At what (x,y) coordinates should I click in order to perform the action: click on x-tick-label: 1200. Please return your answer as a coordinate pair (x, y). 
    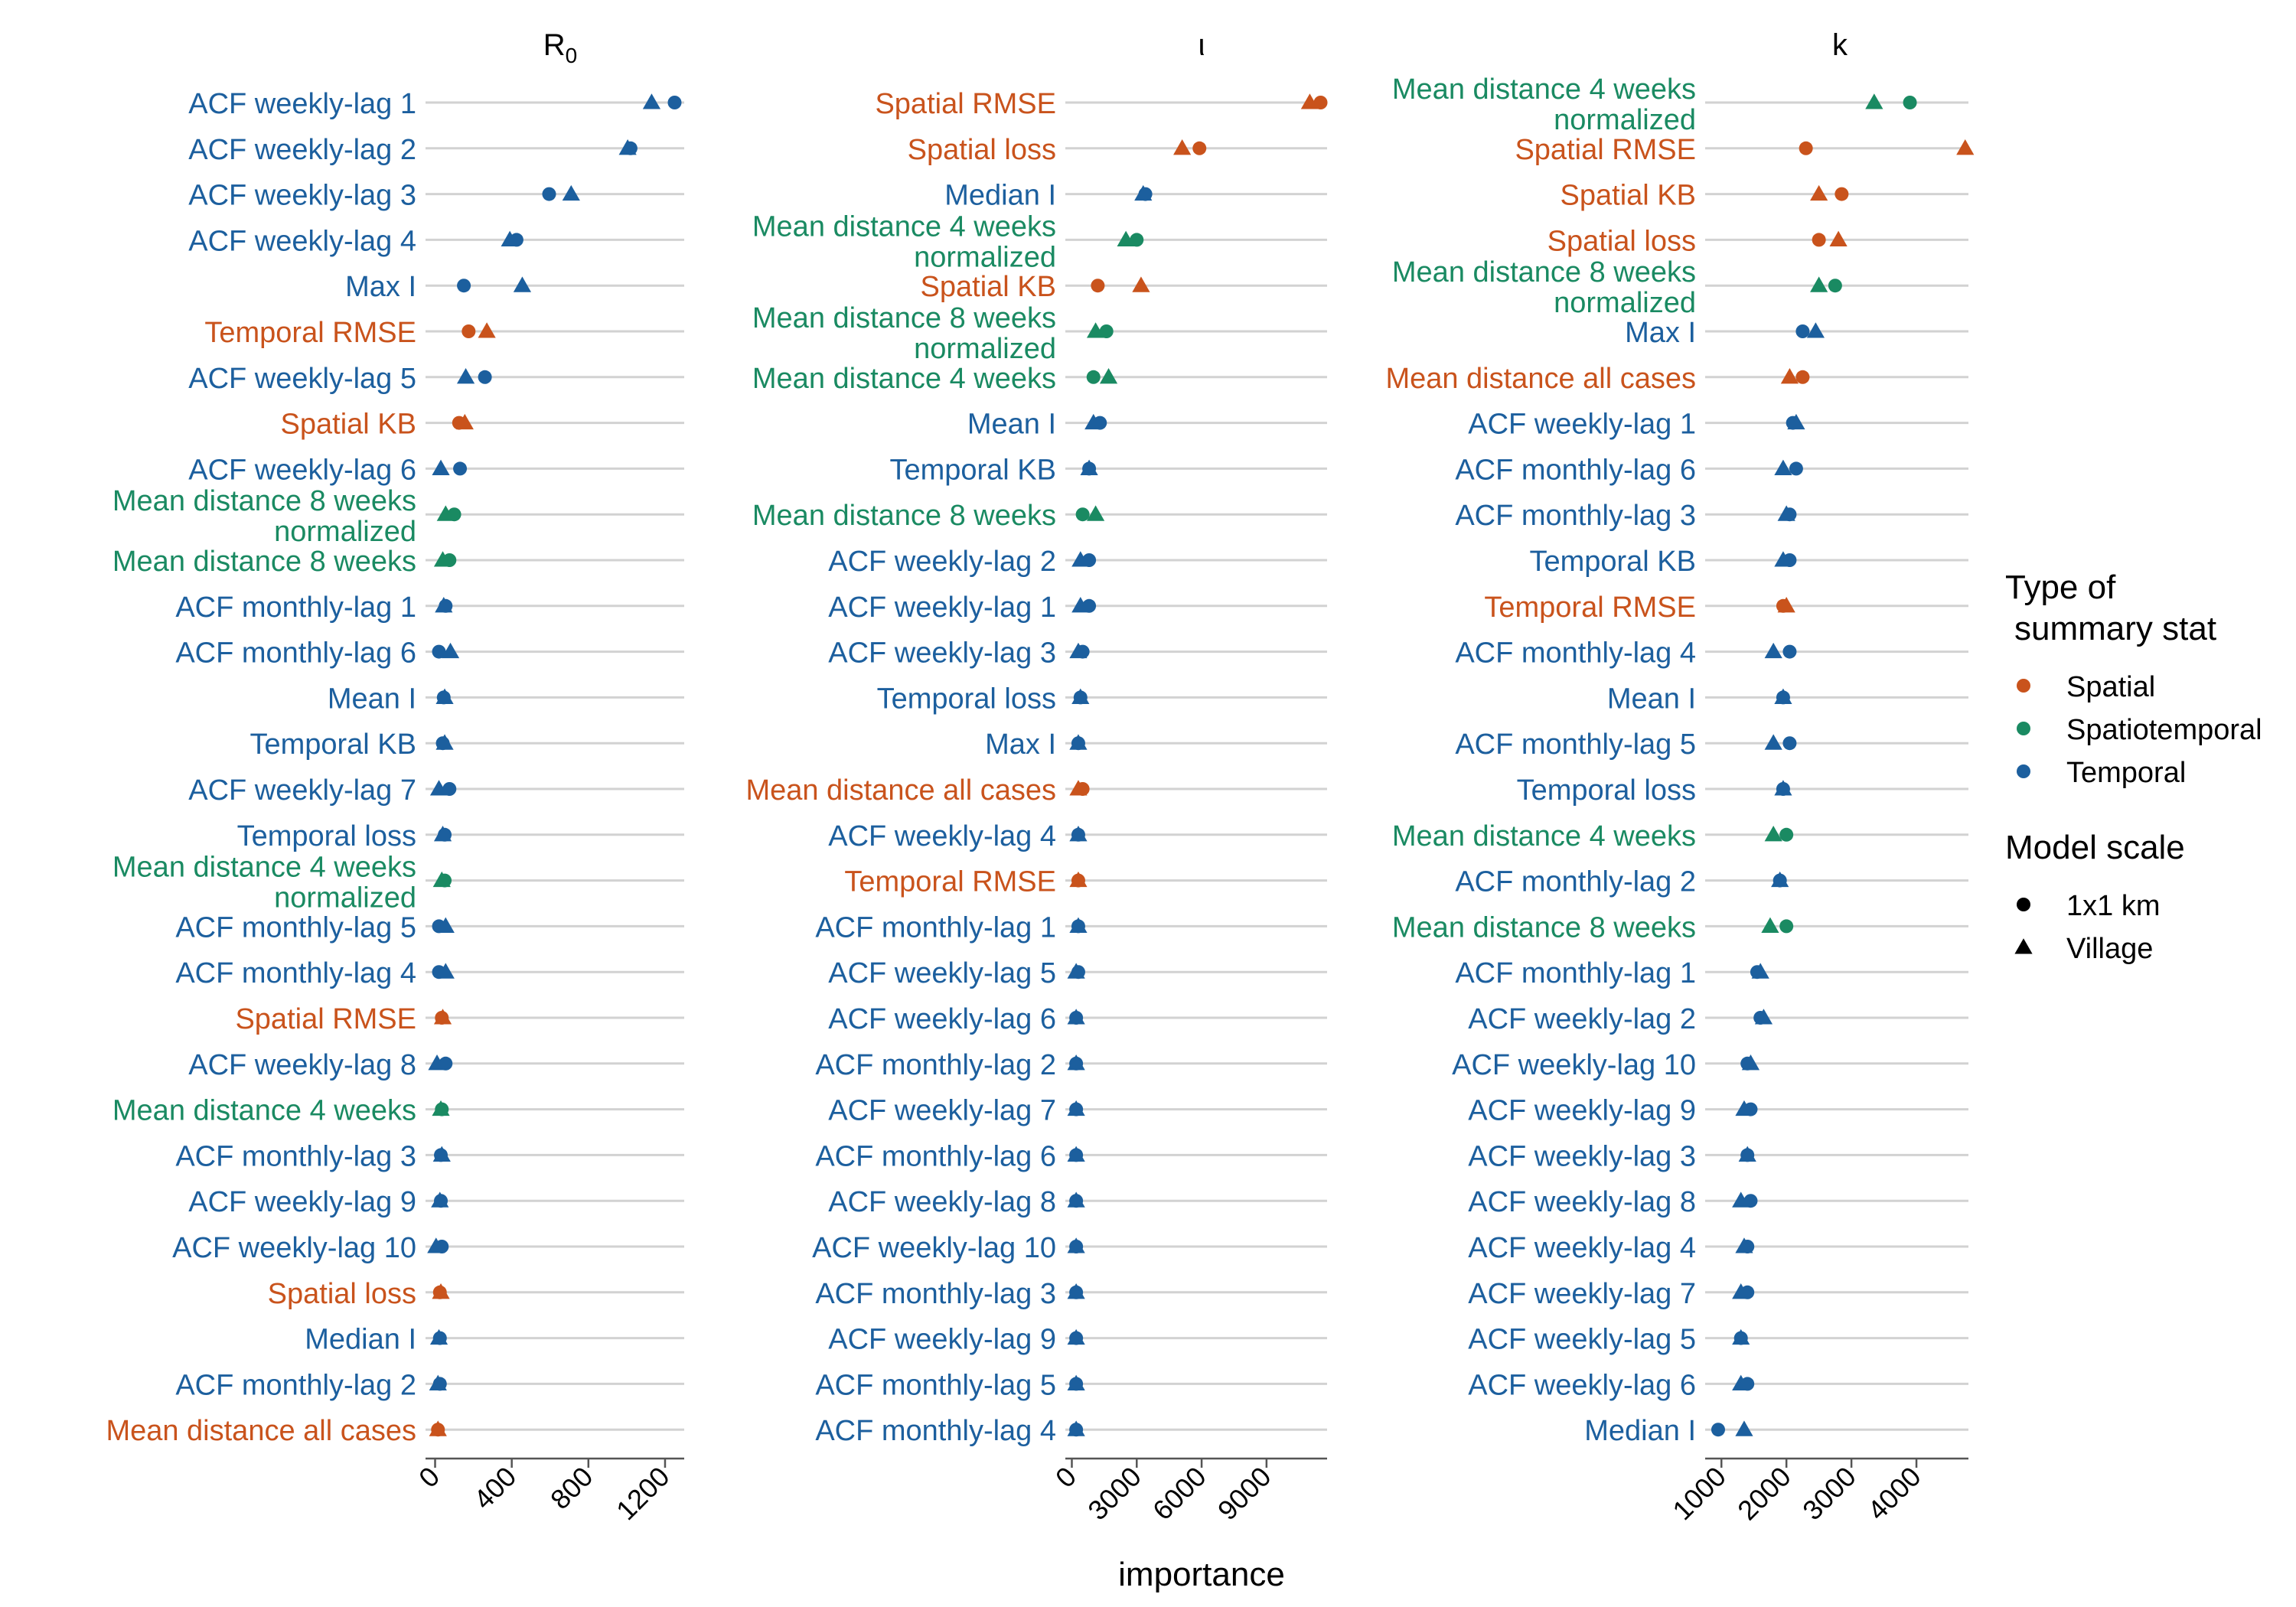
    Looking at the image, I should click on (643, 1494).